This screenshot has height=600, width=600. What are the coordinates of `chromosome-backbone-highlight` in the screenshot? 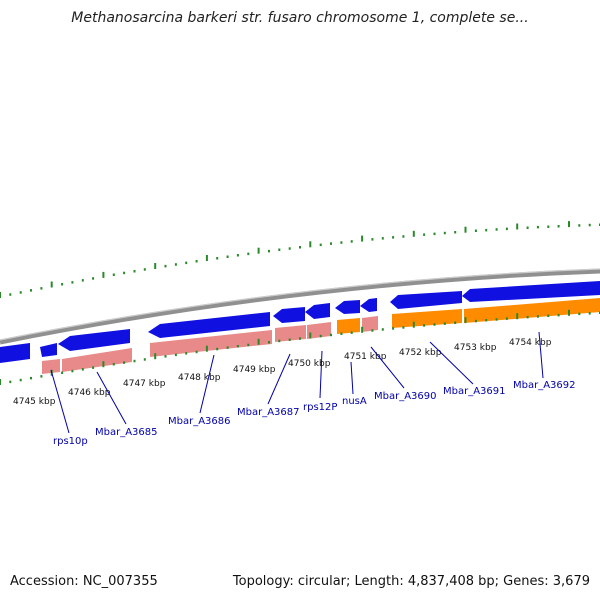 It's located at (300, 304).